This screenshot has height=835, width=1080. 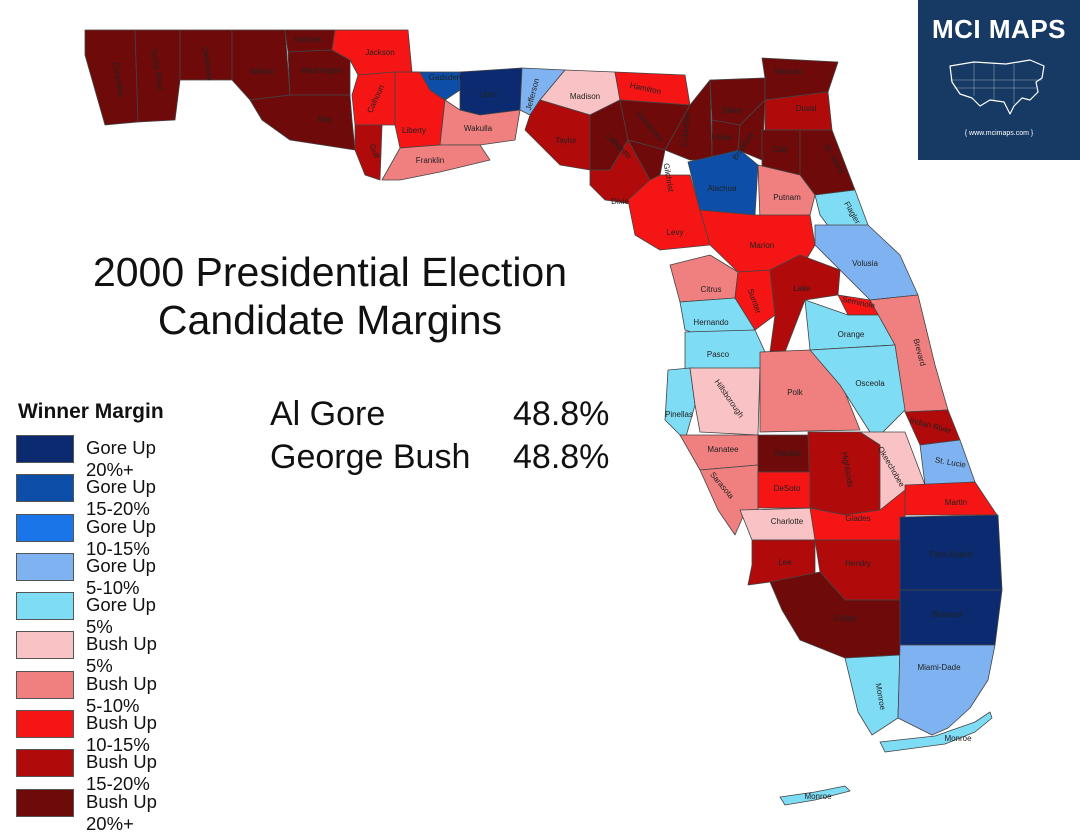 I want to click on county-gulf, so click(x=368, y=152).